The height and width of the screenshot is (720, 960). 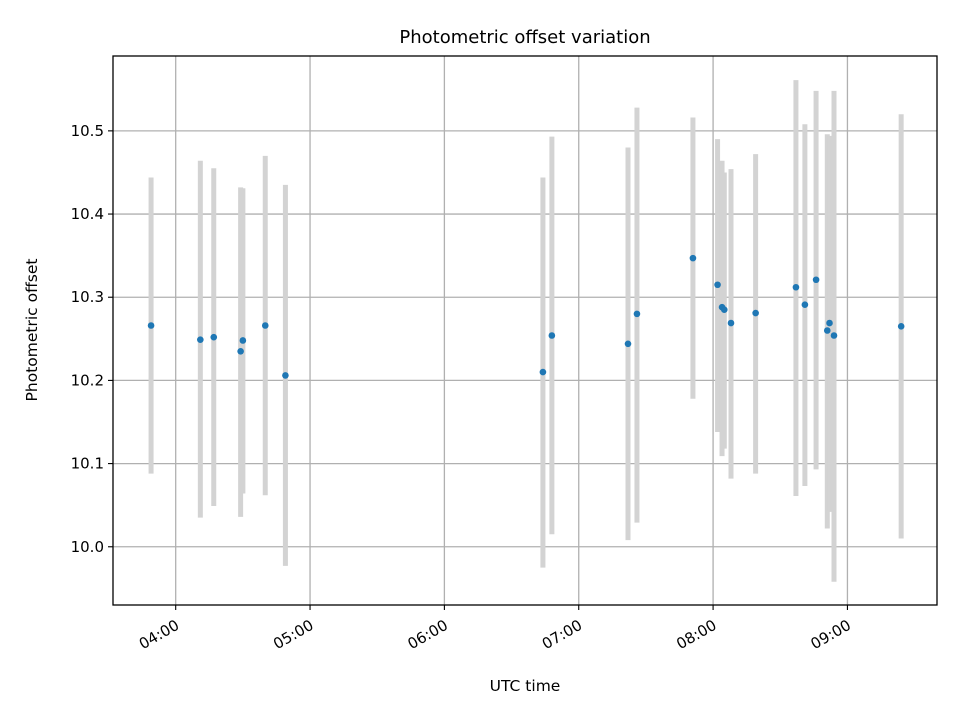 What do you see at coordinates (32, 330) in the screenshot?
I see `y-axis-label: Photometric offset` at bounding box center [32, 330].